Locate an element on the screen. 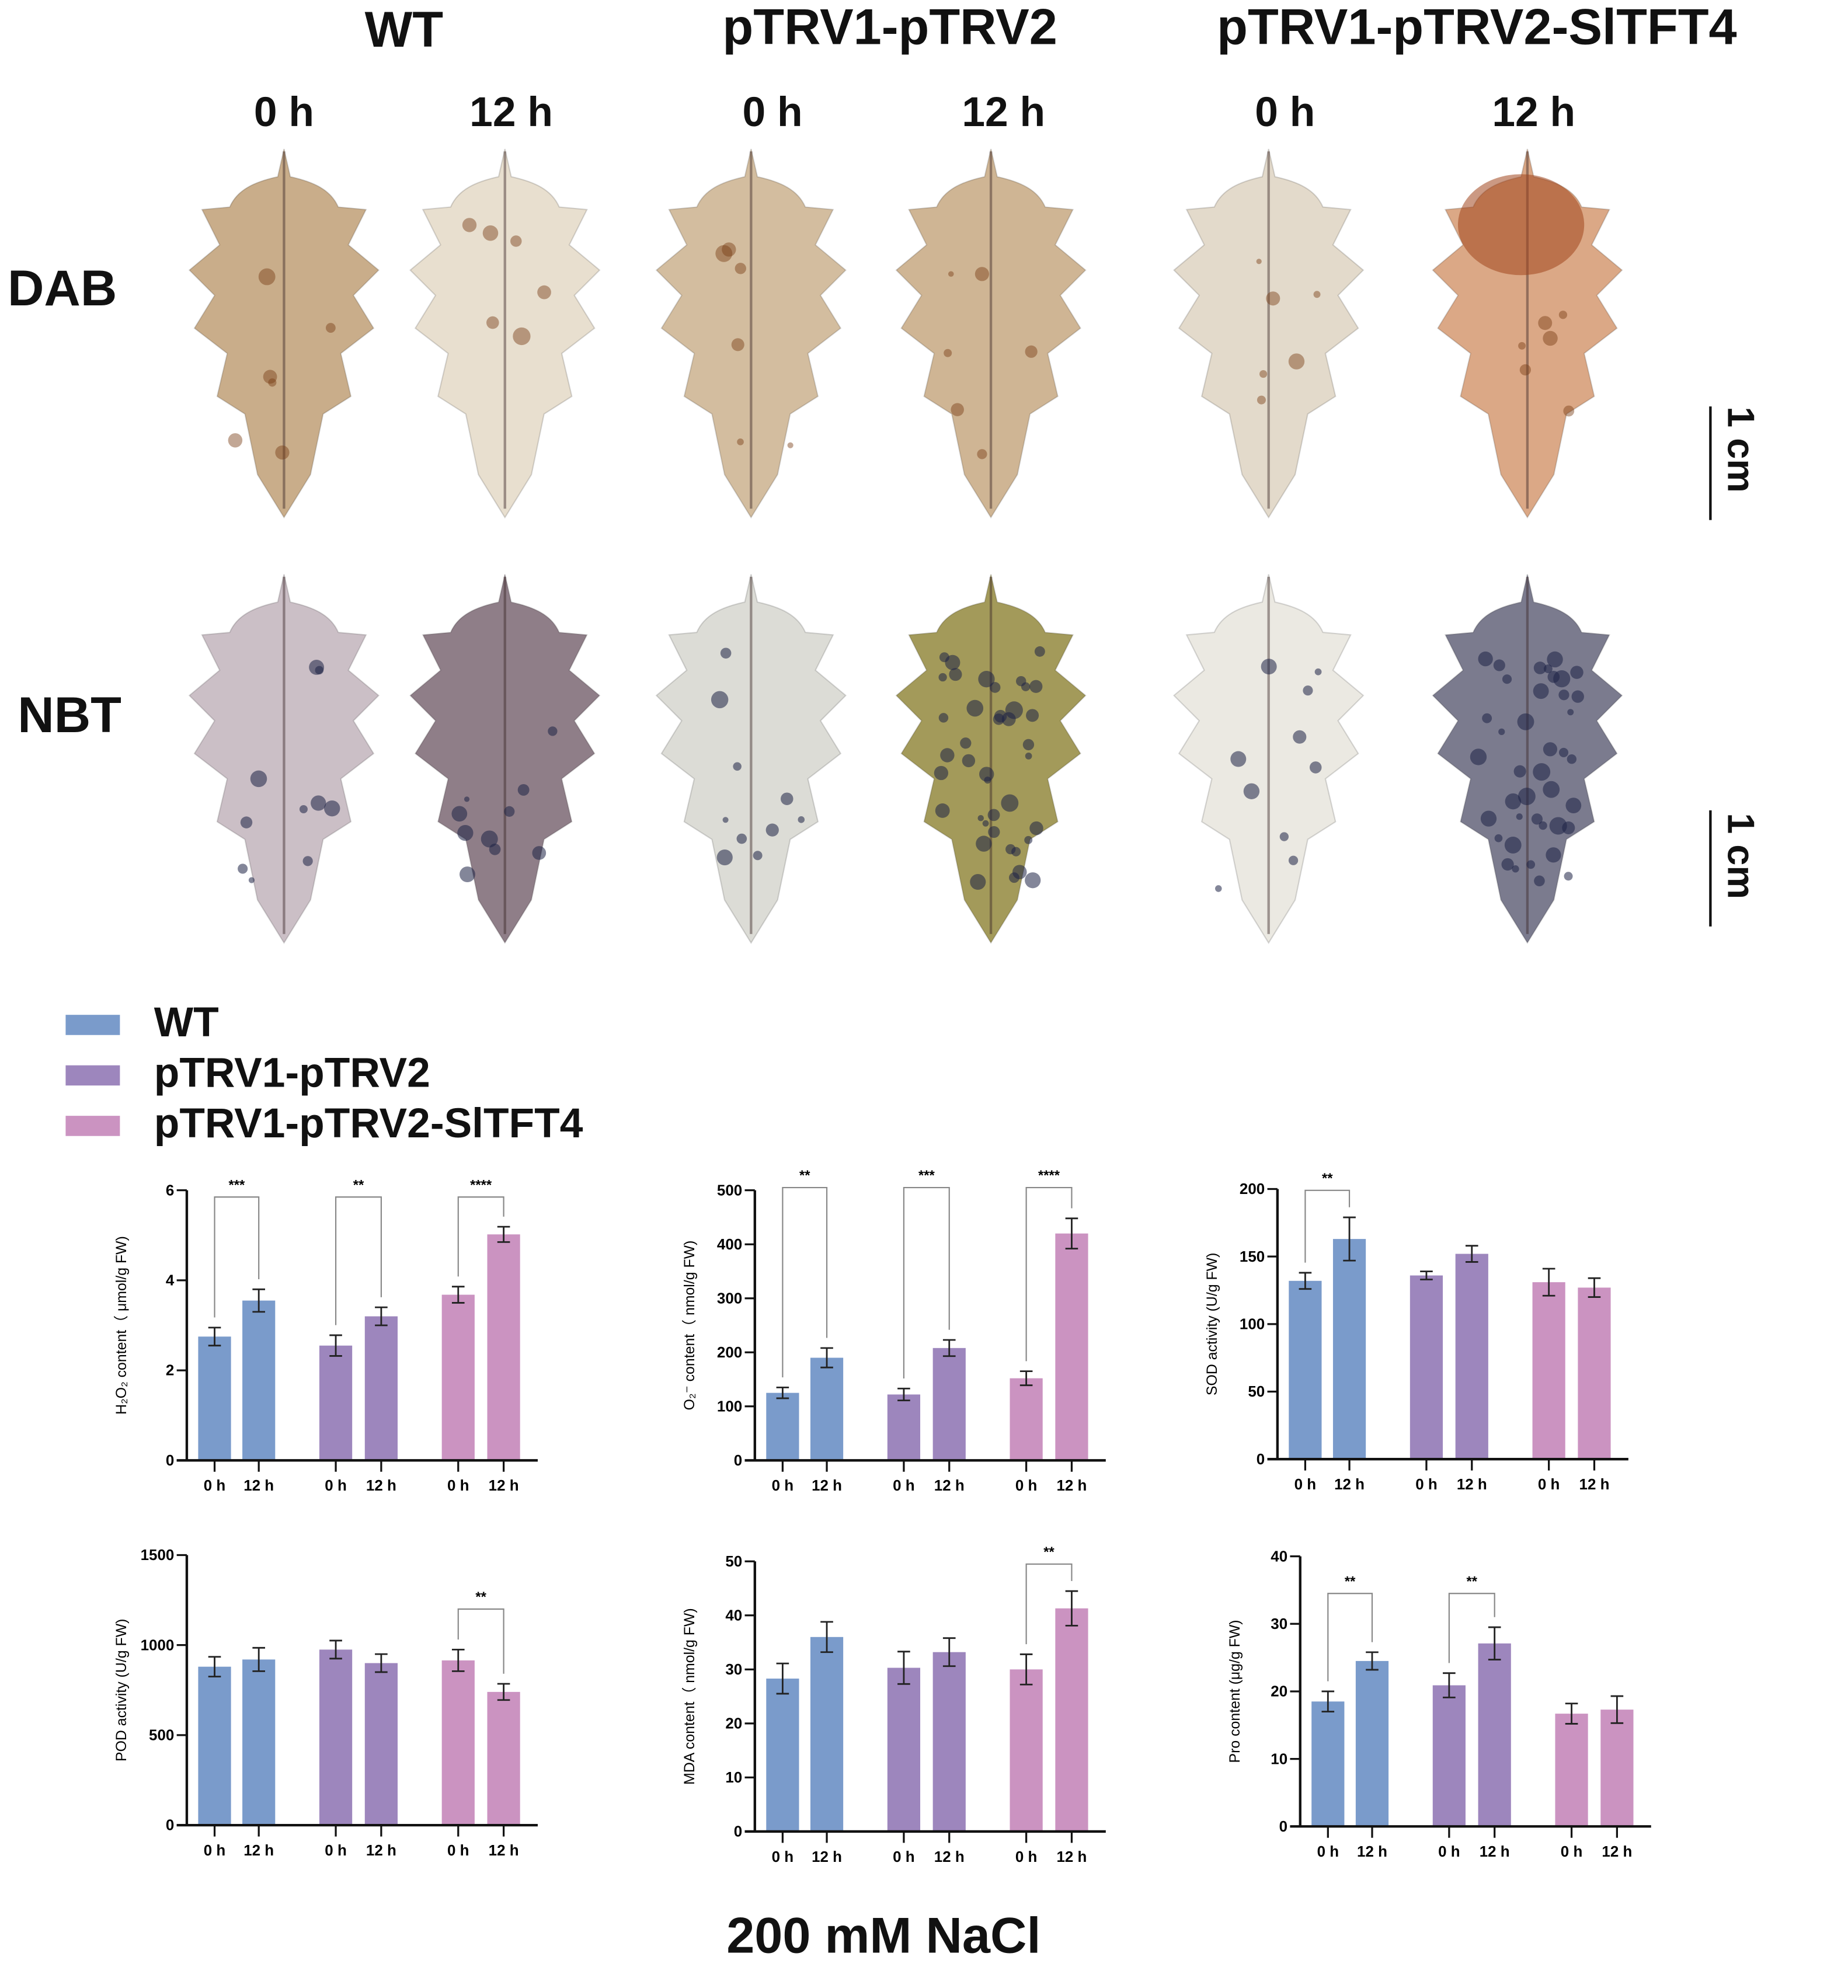 The height and width of the screenshot is (1988, 1848). legend-label: pTRV1-pTRV2 is located at coordinates (292, 1072).